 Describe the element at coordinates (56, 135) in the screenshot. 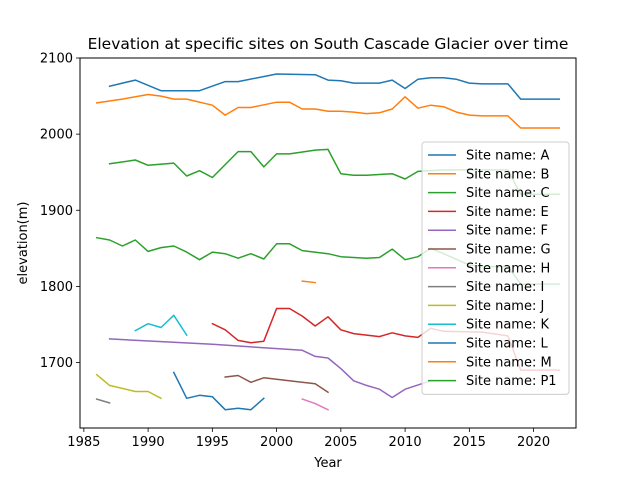

I see `y-tick-label: 2000` at that location.